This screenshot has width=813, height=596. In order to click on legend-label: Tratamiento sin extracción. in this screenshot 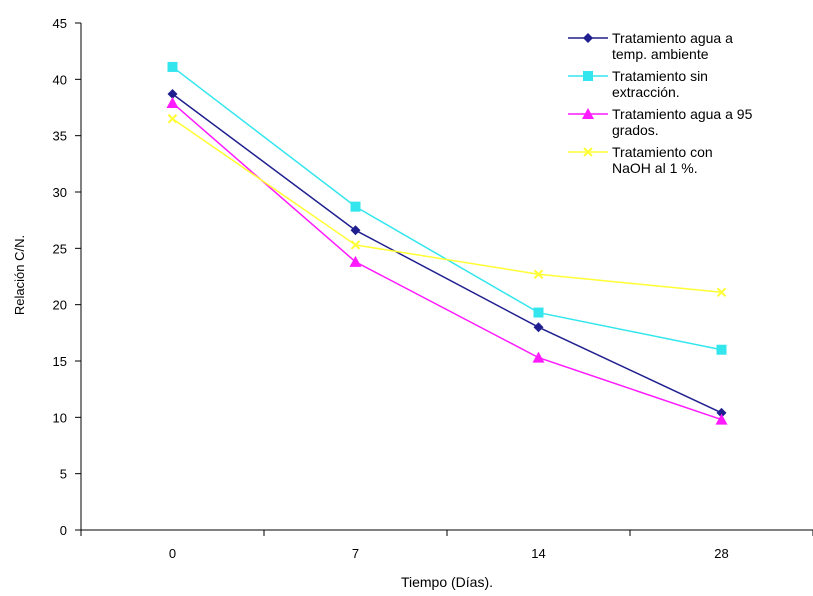, I will do `click(660, 84)`.